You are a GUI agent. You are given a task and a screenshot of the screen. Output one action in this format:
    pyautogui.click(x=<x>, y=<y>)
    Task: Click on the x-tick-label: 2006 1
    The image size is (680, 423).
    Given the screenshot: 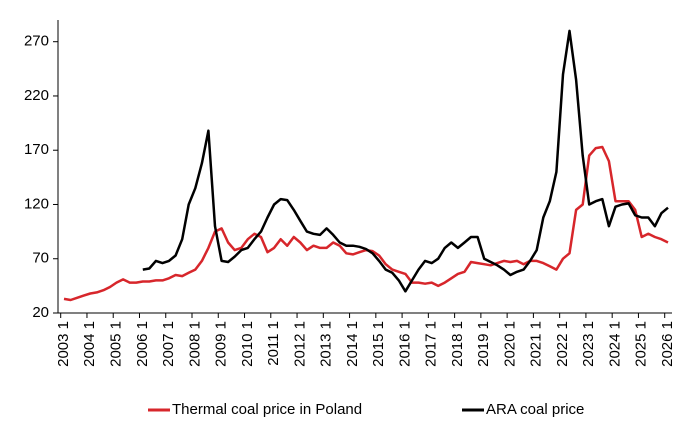 What is the action you would take?
    pyautogui.click(x=142, y=344)
    